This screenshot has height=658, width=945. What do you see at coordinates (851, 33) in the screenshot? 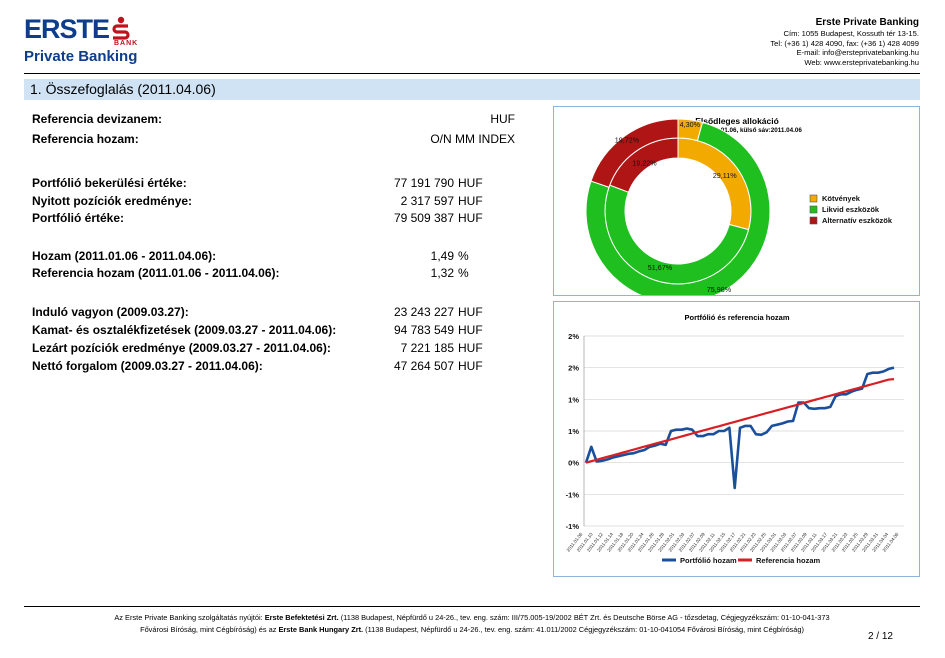
I see `company-address: Cím: 1055 Budapest, Kossuth tér 13-15.` at bounding box center [851, 33].